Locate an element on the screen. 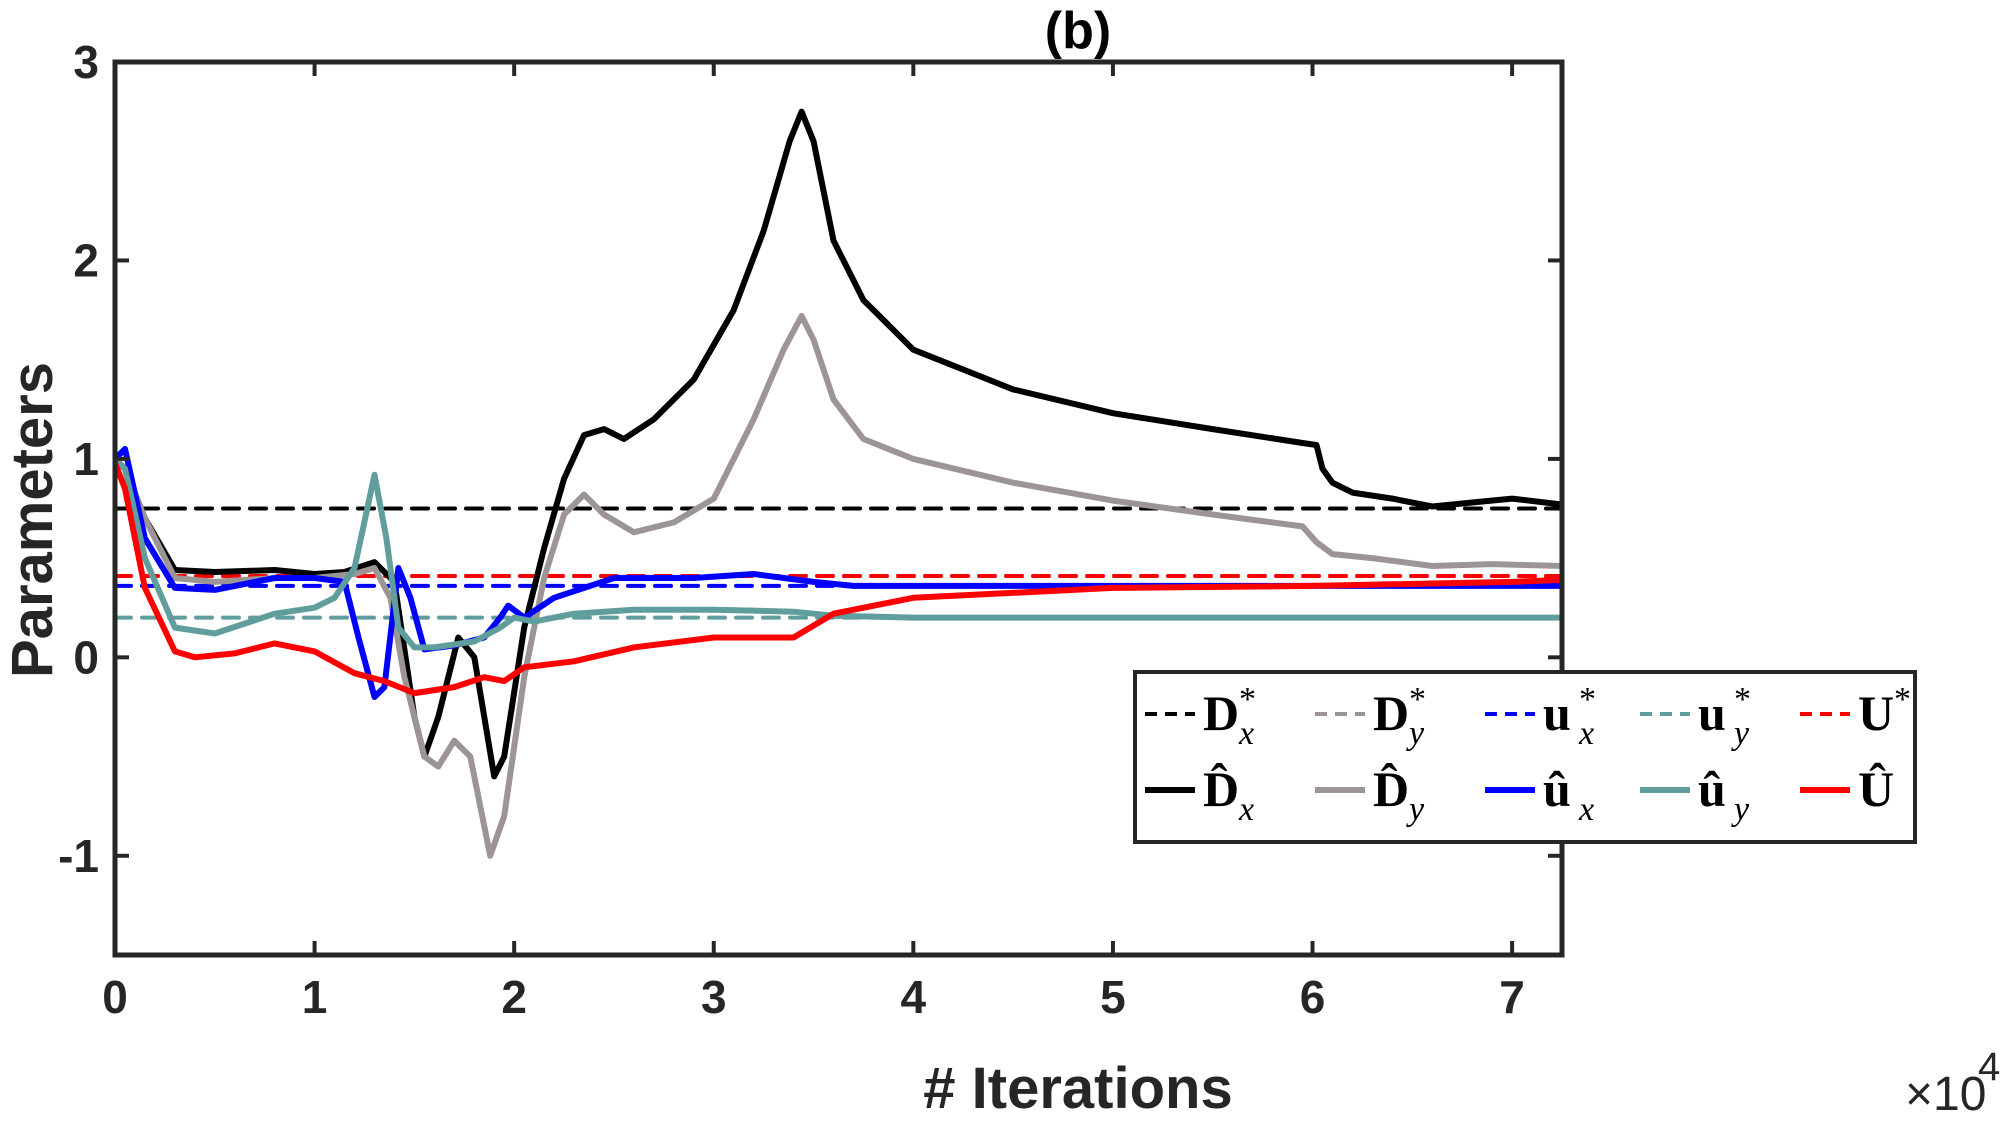 The image size is (2014, 1123). x-multiplier: ×10 4 is located at coordinates (1952, 1083).